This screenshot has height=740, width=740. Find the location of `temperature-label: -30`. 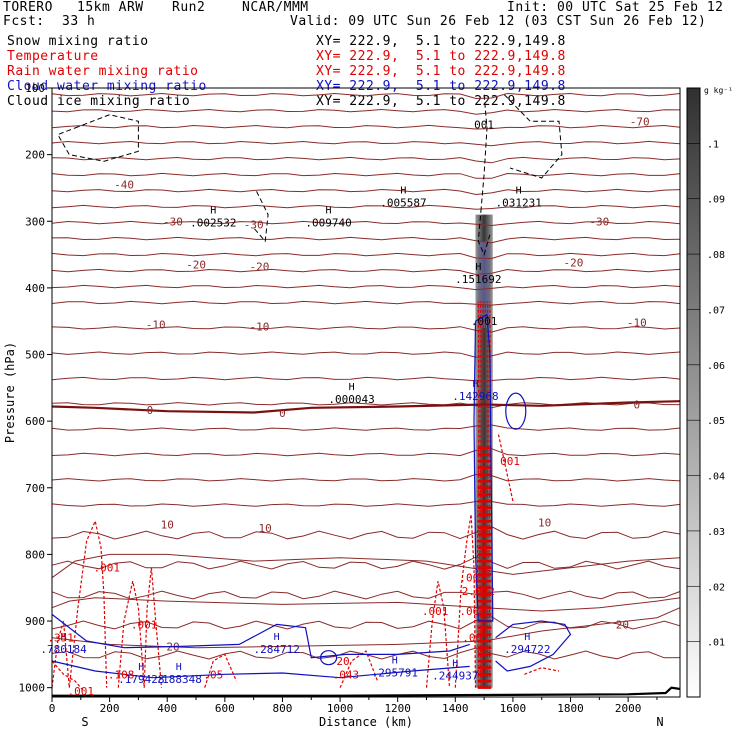

temperature-label: -30 is located at coordinates (599, 221).